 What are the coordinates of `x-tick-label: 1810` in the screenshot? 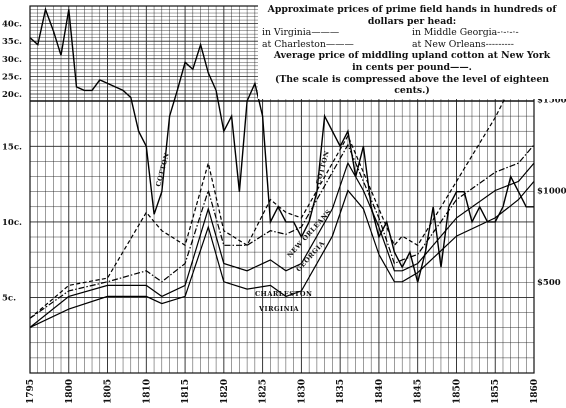 It's located at (147, 391).